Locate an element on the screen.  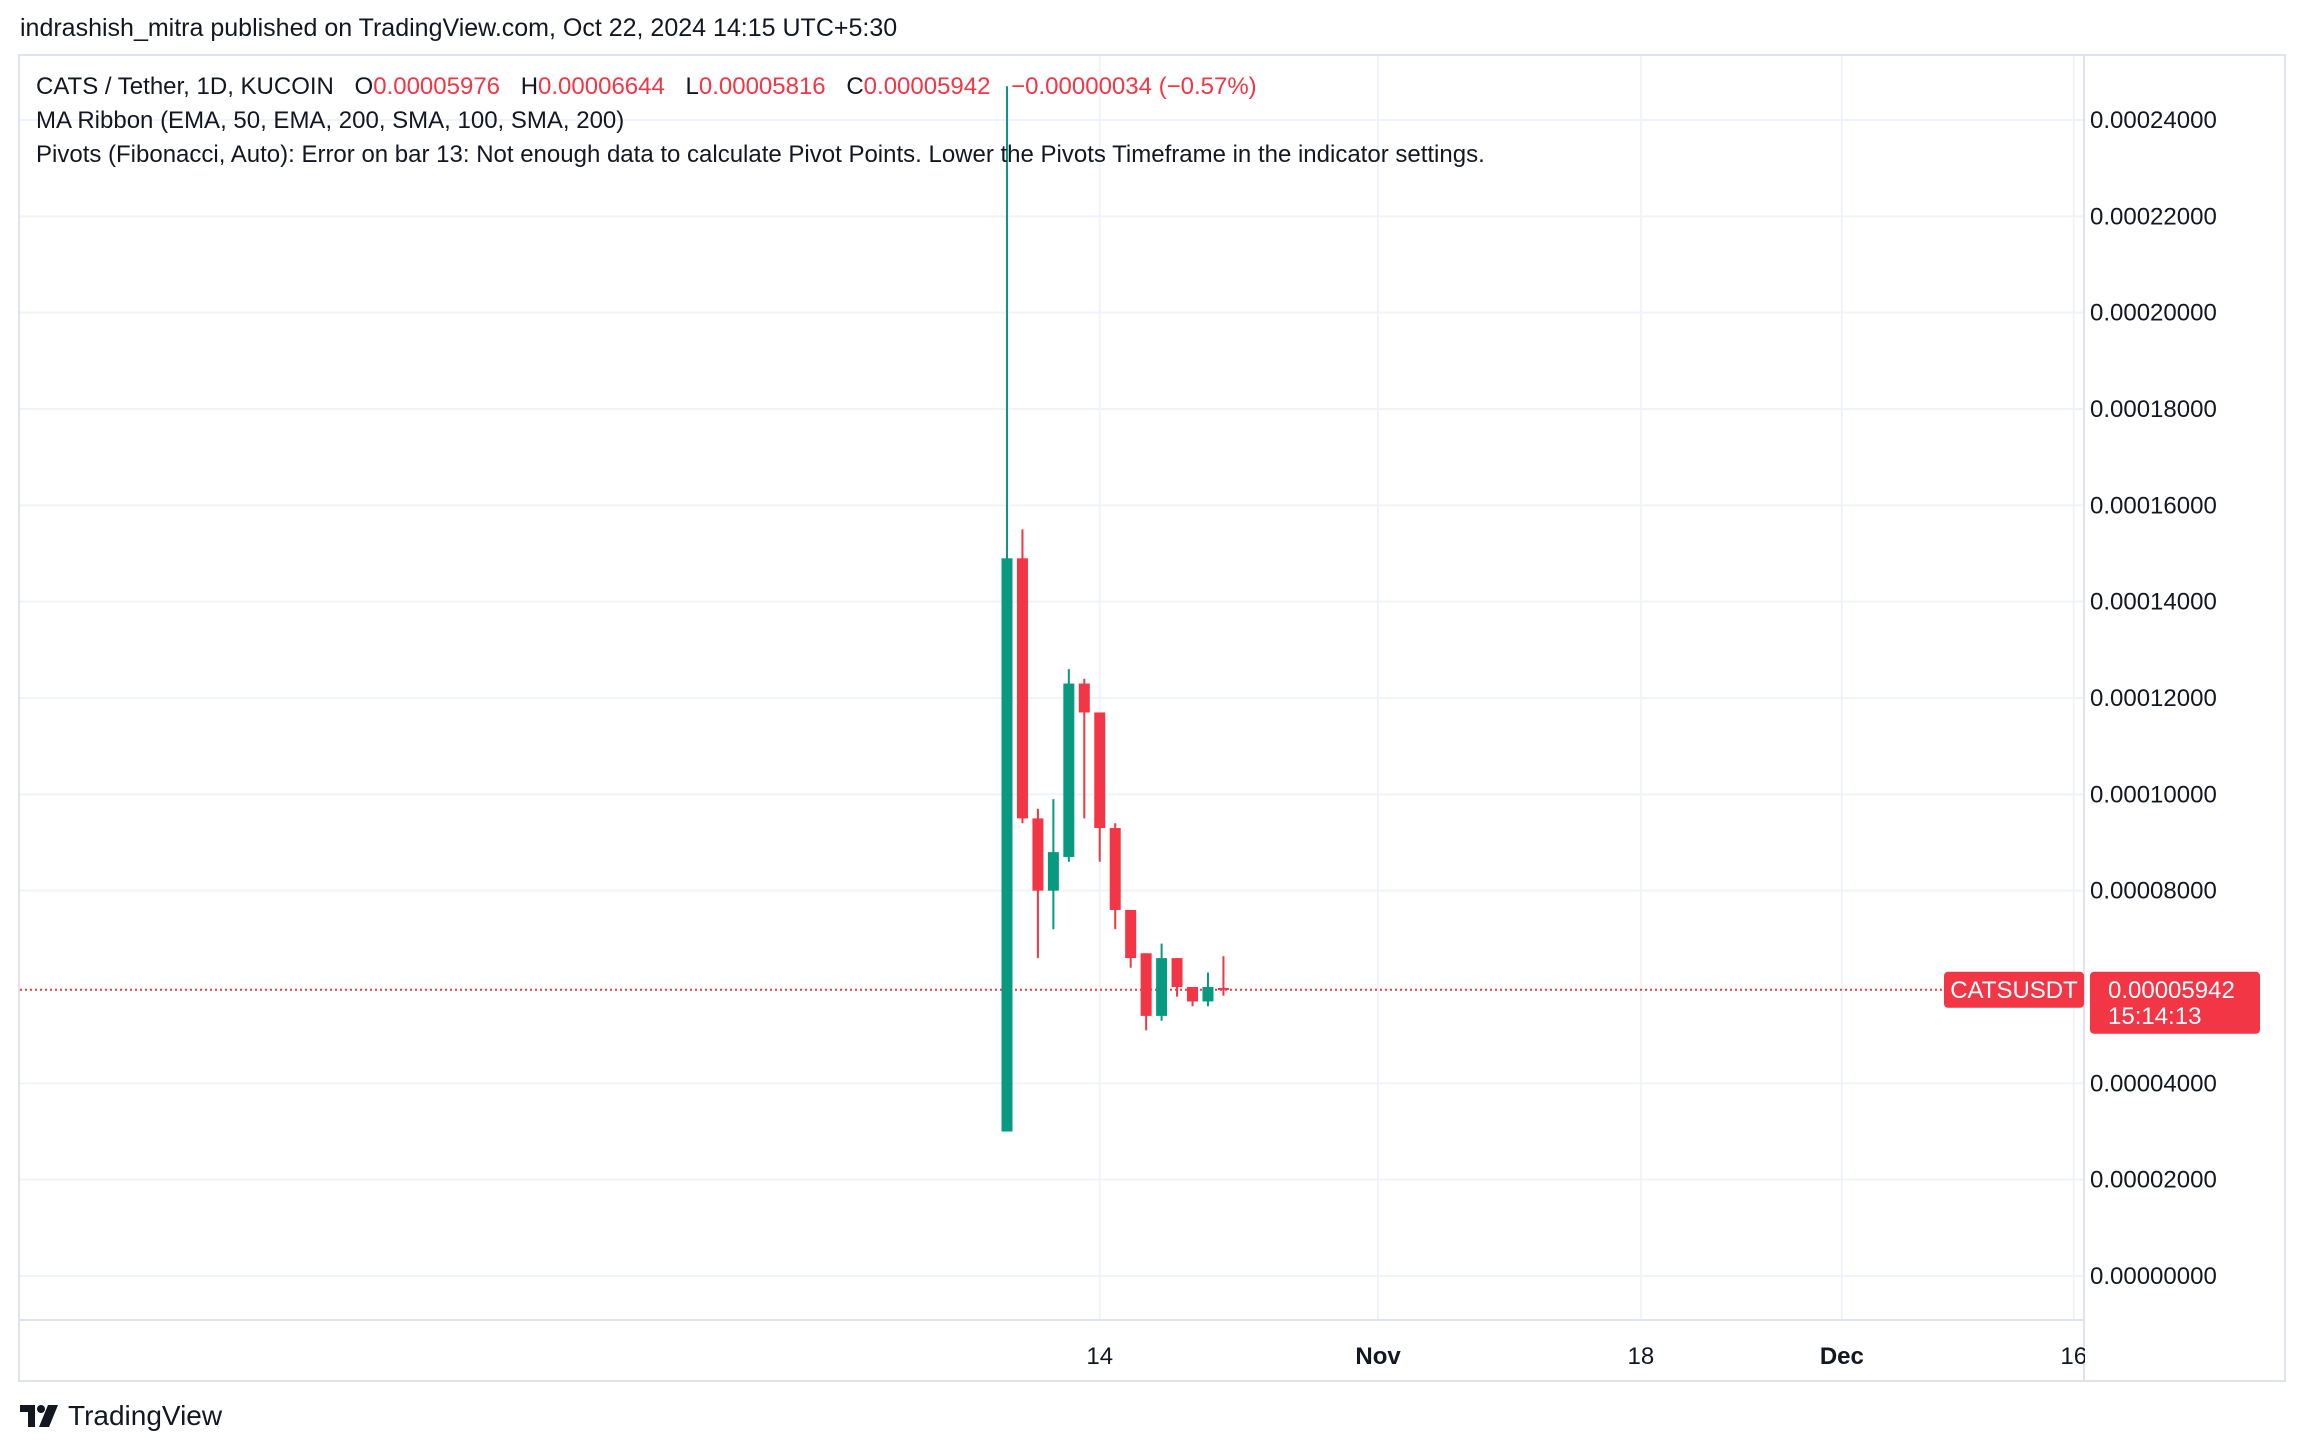
low-label: L is located at coordinates (692, 86).